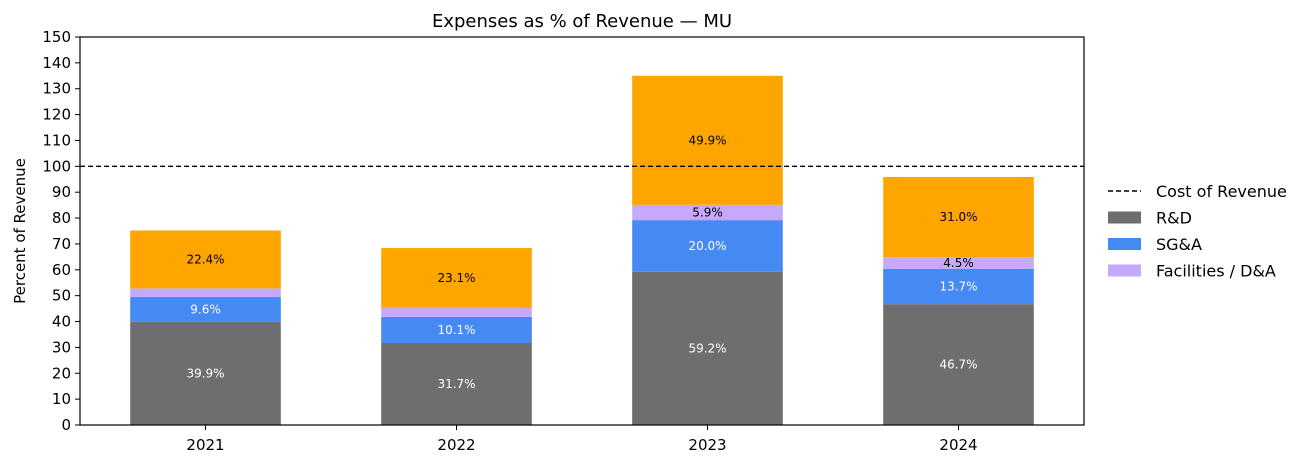  What do you see at coordinates (56, 140) in the screenshot?
I see `y-tick-label: 110` at bounding box center [56, 140].